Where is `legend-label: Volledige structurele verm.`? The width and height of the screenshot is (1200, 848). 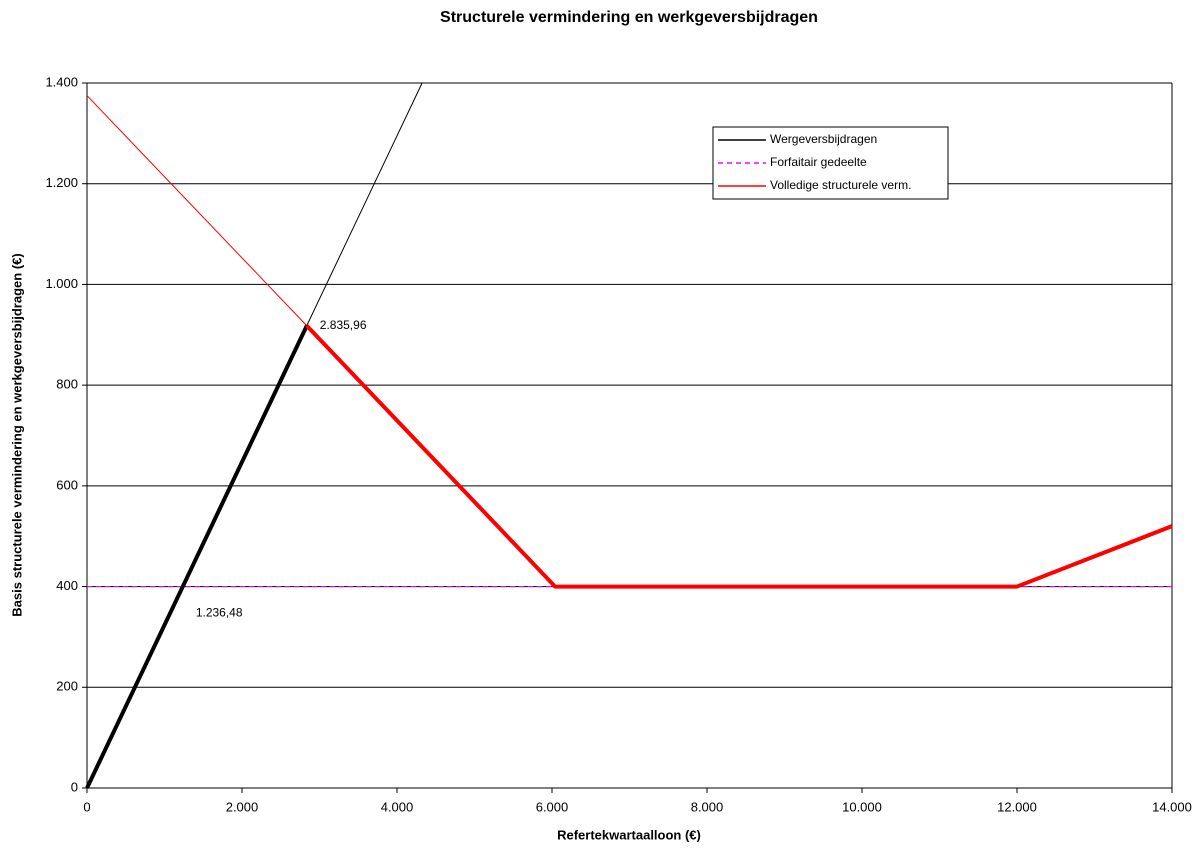 legend-label: Volledige structurele verm. is located at coordinates (840, 185).